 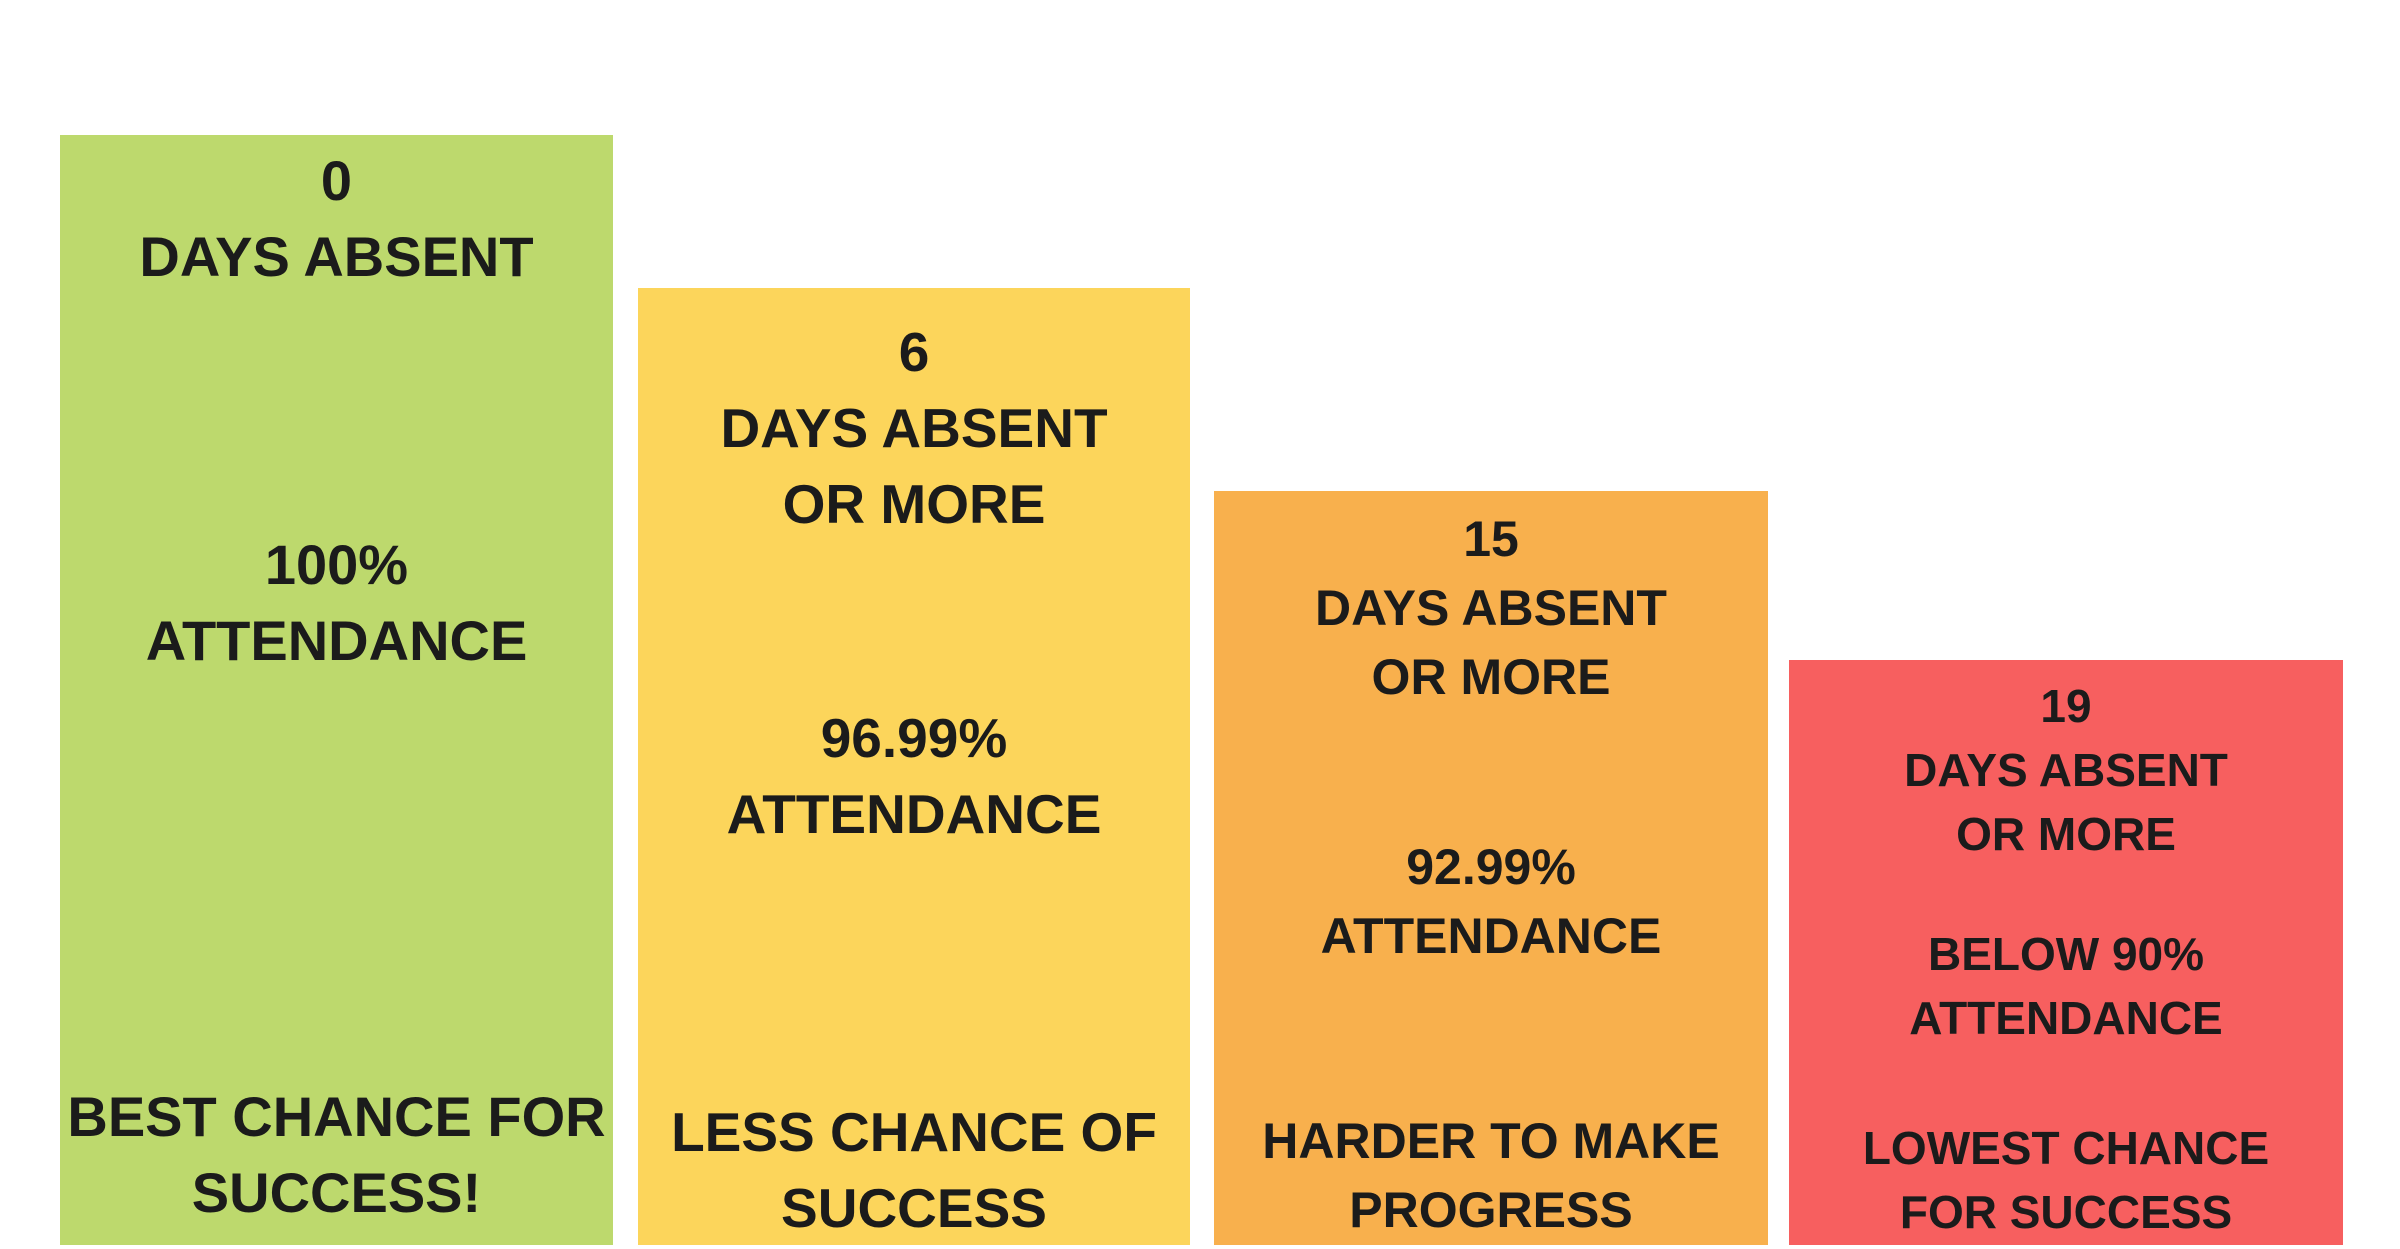 What do you see at coordinates (2066, 986) in the screenshot?
I see `attendance-label: BELOW 90% ATTENDANCE` at bounding box center [2066, 986].